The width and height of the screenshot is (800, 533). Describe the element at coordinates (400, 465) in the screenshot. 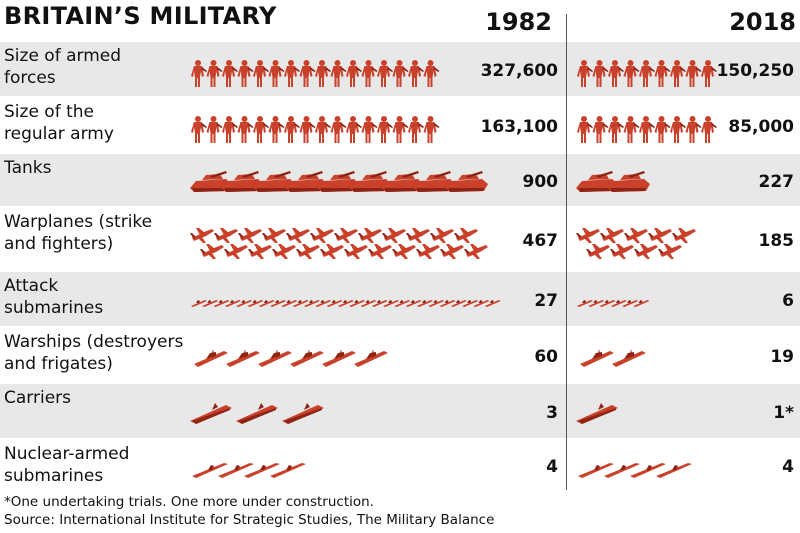

I see `table-row: Nuclear-armed submarines 4 4` at that location.